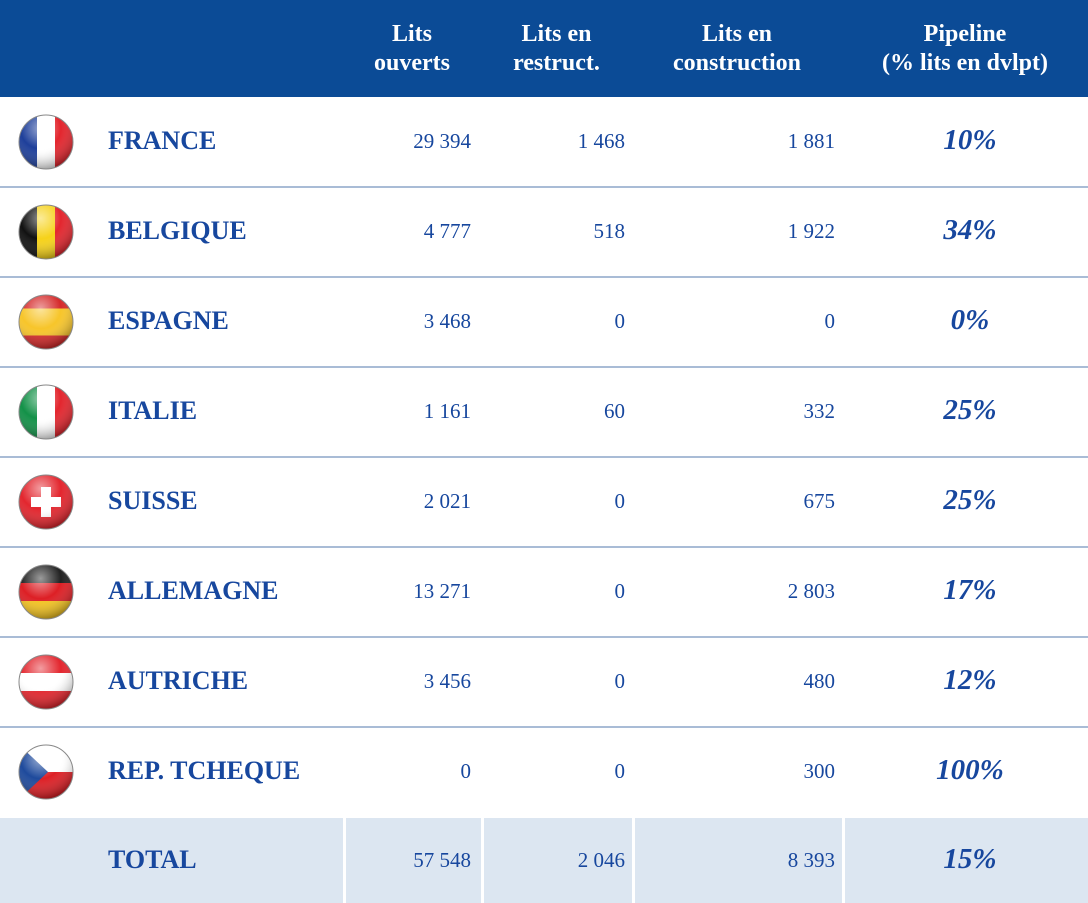 This screenshot has height=903, width=1088. I want to click on row-label: SUISSE, so click(153, 500).